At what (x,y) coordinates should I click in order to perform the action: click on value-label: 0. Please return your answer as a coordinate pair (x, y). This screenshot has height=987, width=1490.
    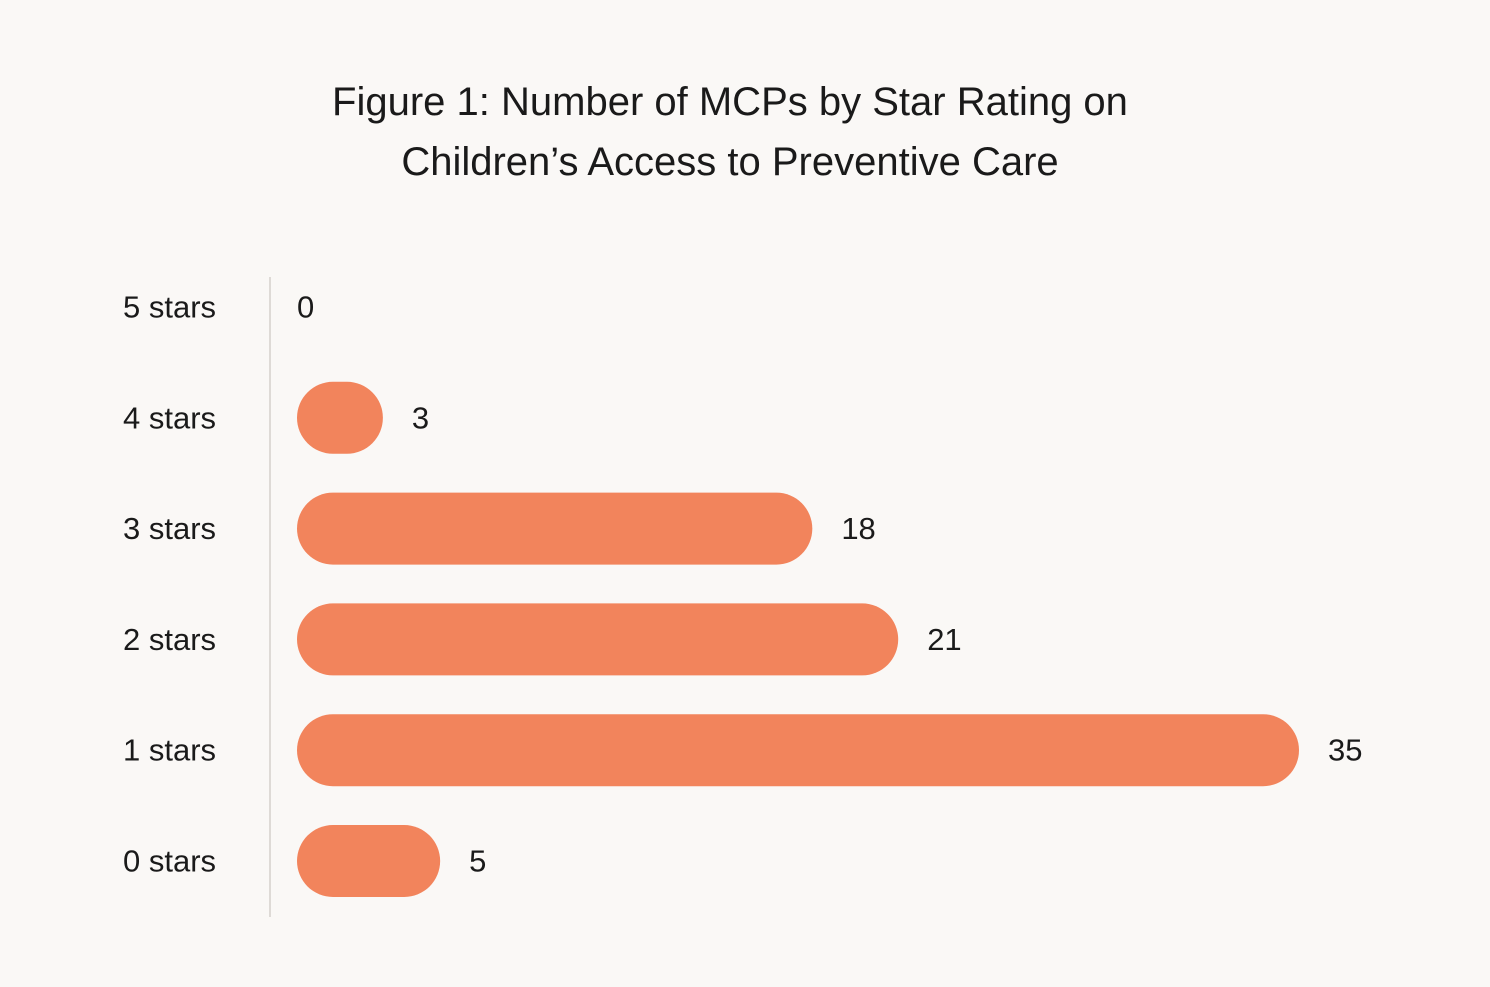
    Looking at the image, I should click on (305, 307).